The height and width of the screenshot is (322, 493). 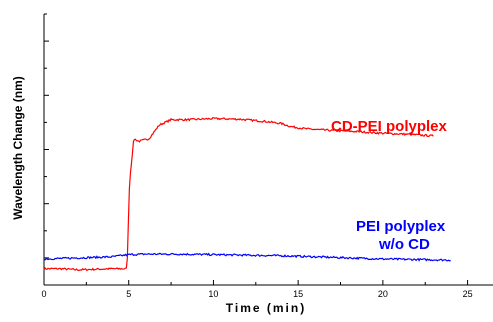 What do you see at coordinates (383, 294) in the screenshot?
I see `x-tick-label: 20` at bounding box center [383, 294].